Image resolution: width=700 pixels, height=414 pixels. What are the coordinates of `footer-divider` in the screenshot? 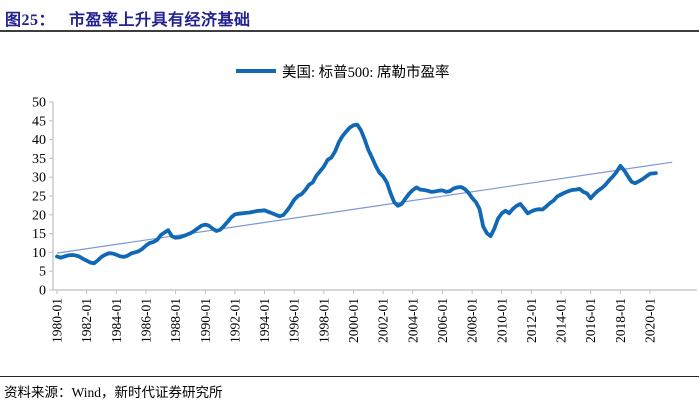 It's located at (349, 376).